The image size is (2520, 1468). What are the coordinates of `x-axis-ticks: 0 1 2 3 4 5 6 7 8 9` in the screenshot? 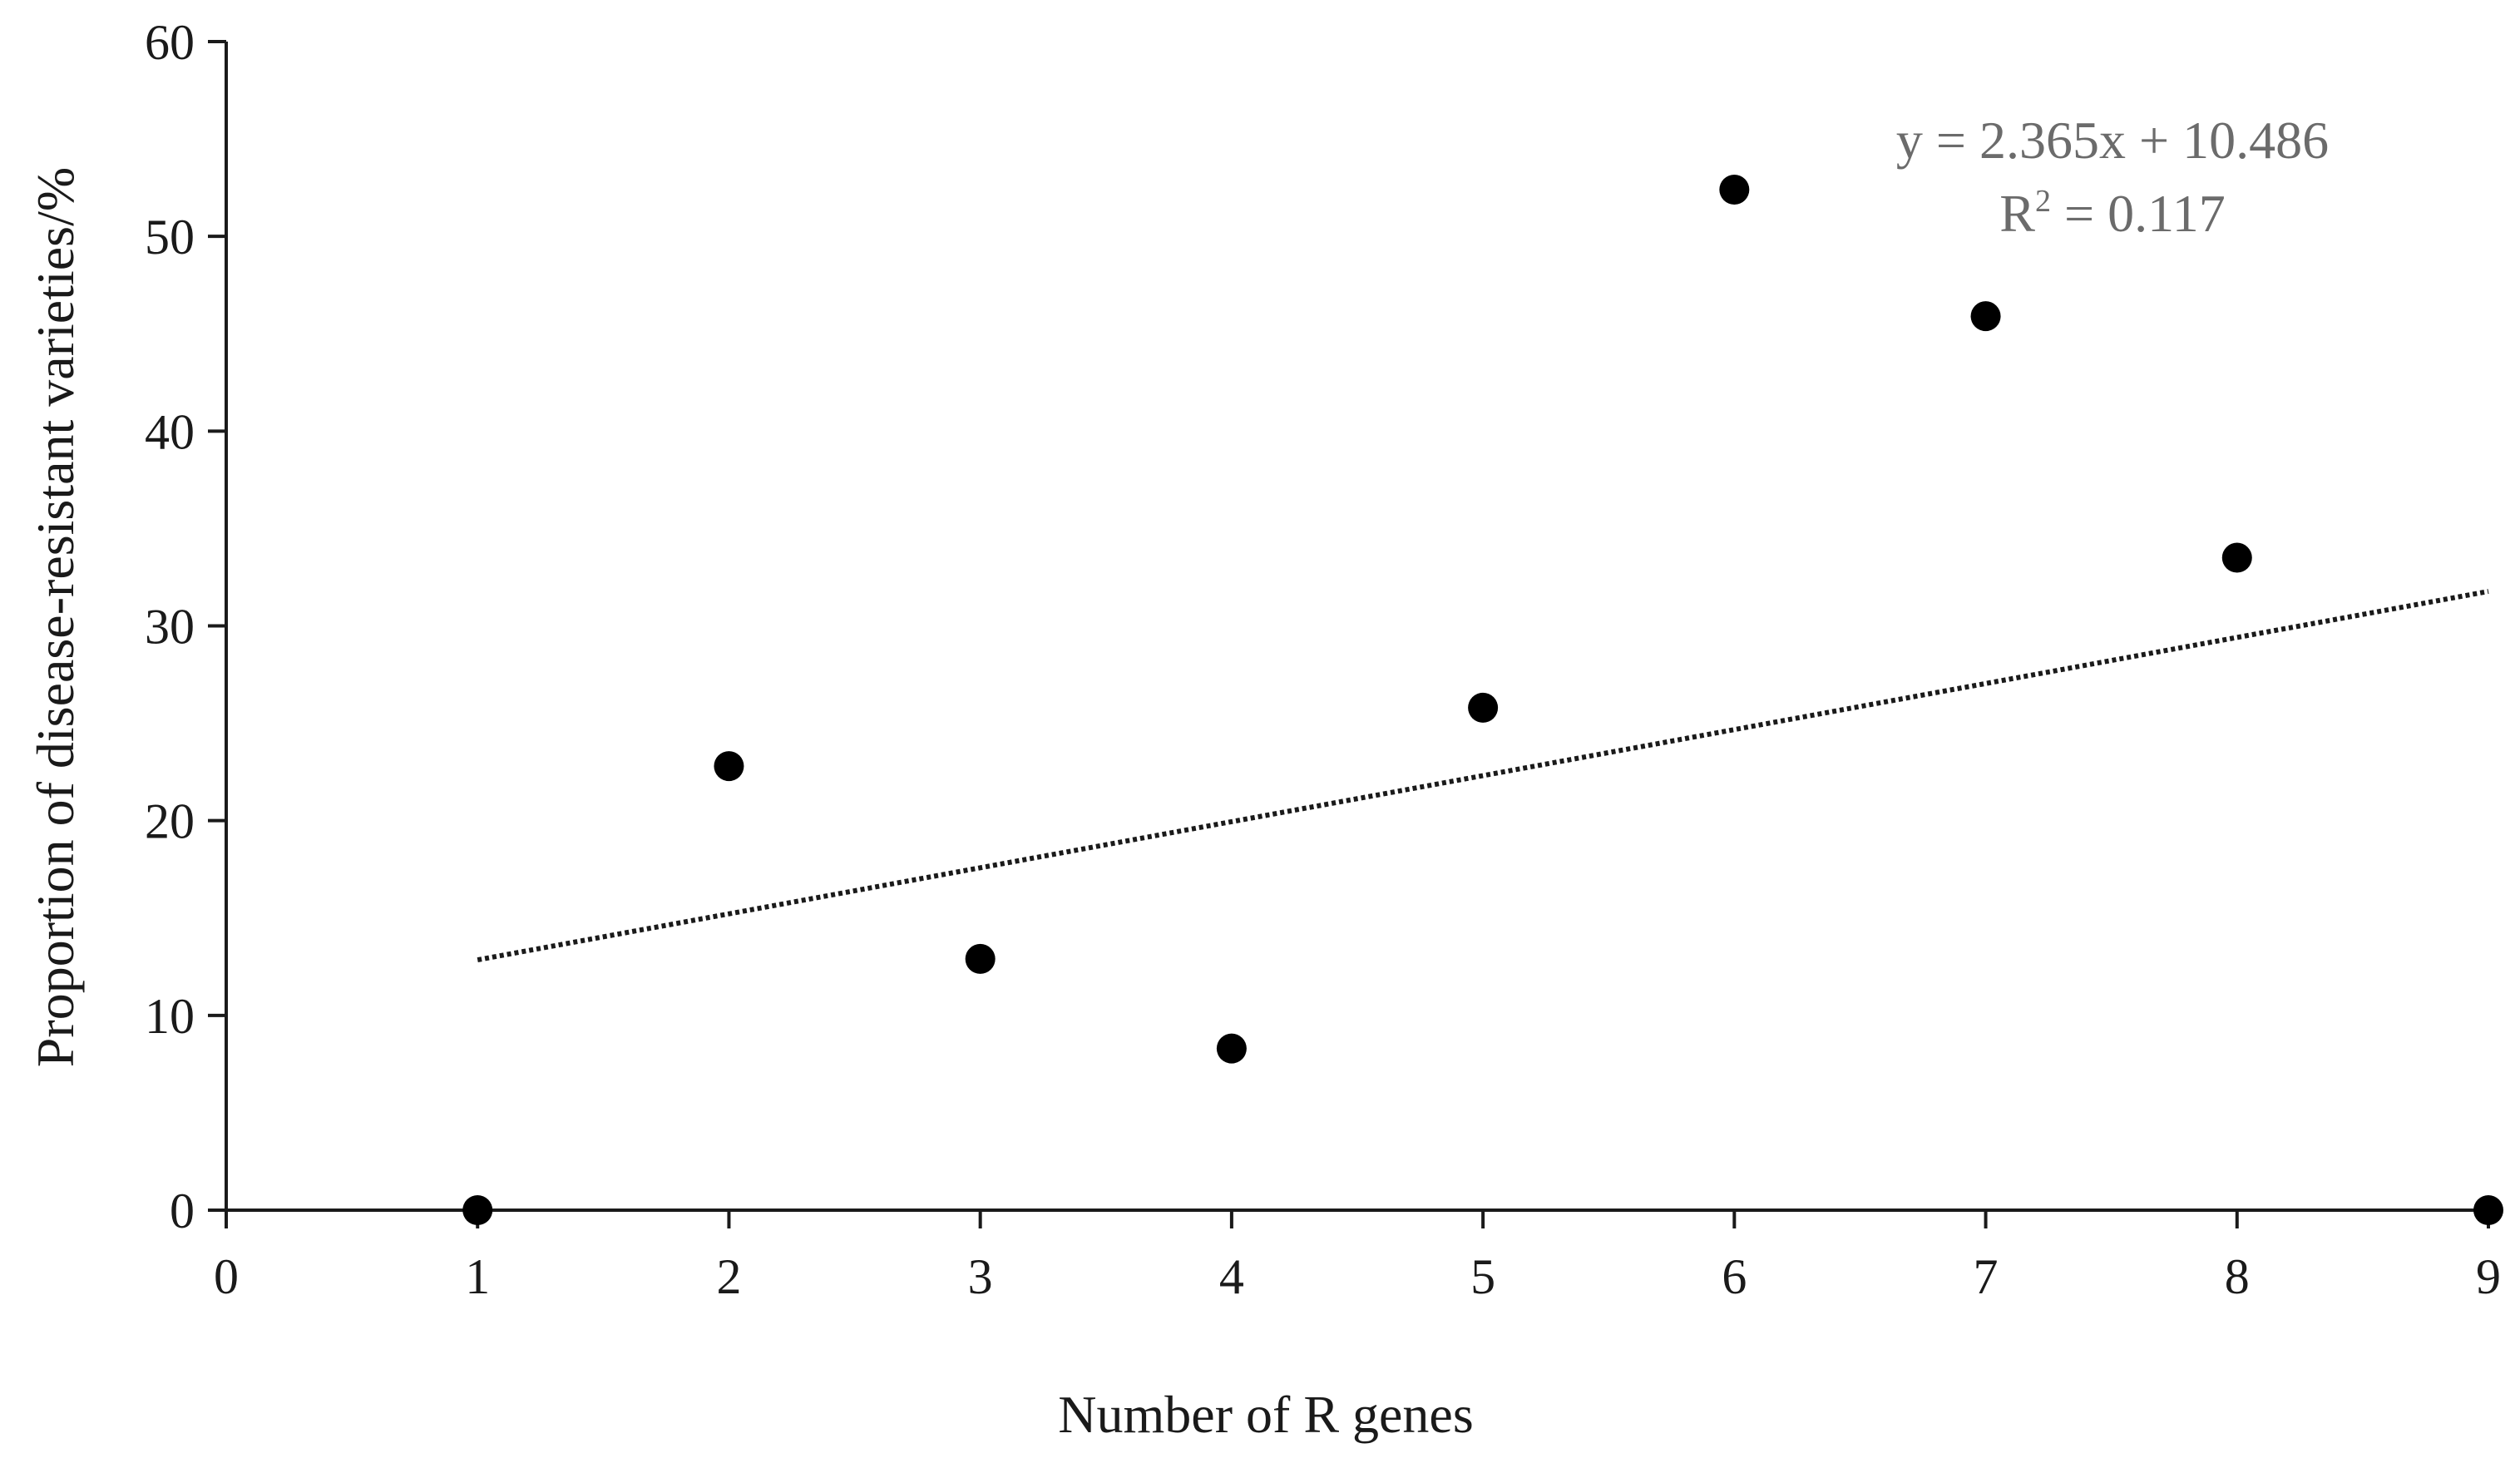 It's located at (1357, 1257).